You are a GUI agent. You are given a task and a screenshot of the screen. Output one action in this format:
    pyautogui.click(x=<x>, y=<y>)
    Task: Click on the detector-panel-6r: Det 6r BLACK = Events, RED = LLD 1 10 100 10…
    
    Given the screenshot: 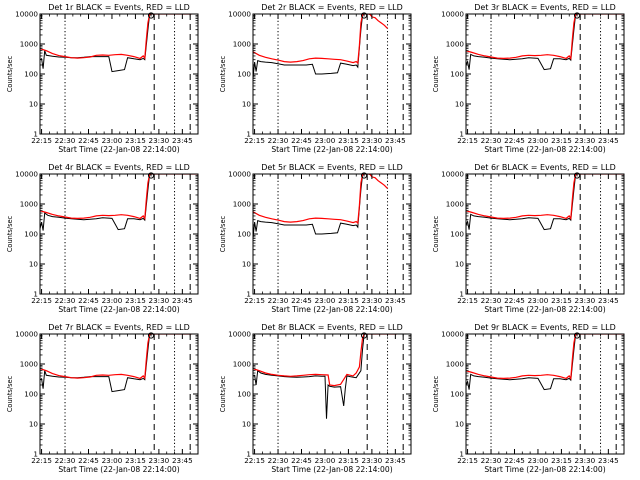 What is the action you would take?
    pyautogui.click(x=528, y=238)
    